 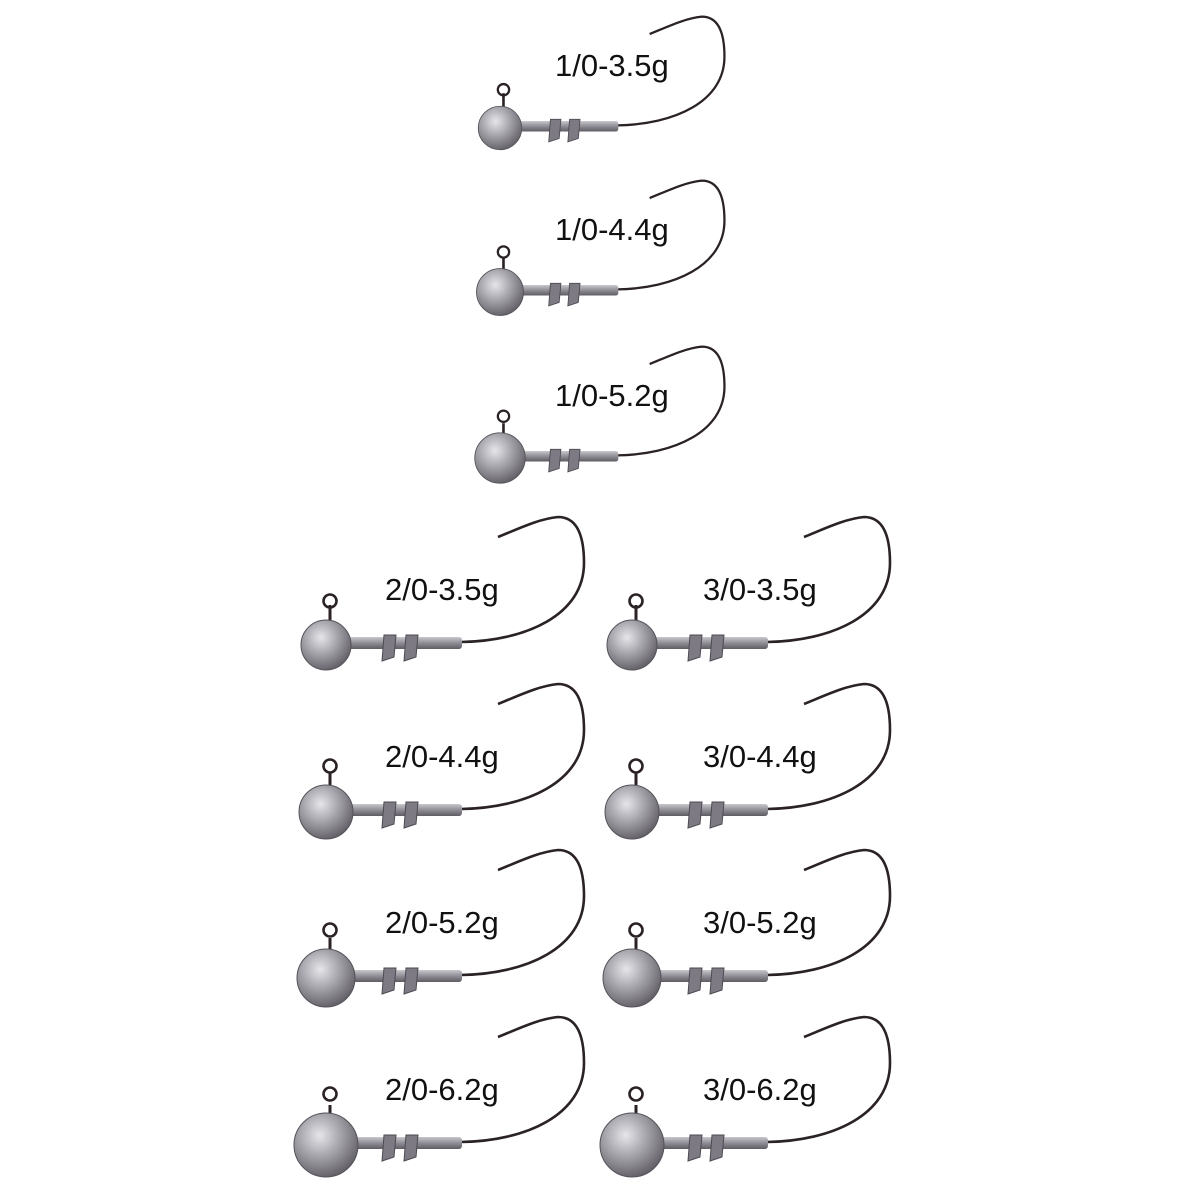 What do you see at coordinates (760, 1089) in the screenshot?
I see `product-label: 3/0-6.2g` at bounding box center [760, 1089].